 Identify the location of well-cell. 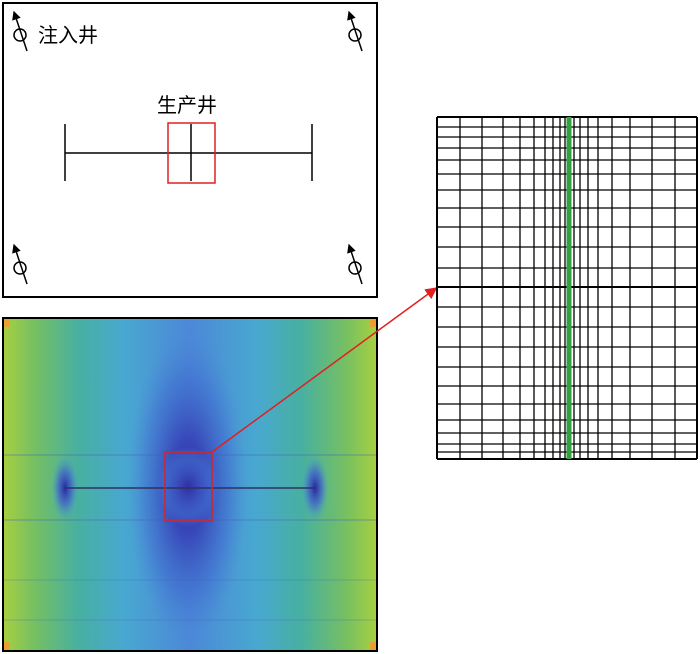
(569, 288).